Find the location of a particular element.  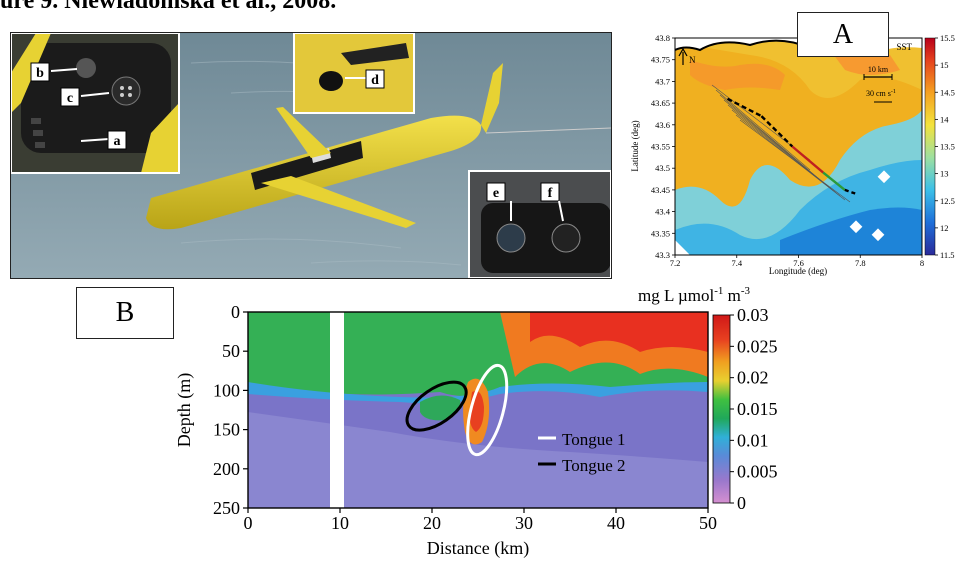

colorbar-tick-label: 14.5 is located at coordinates (947, 92).